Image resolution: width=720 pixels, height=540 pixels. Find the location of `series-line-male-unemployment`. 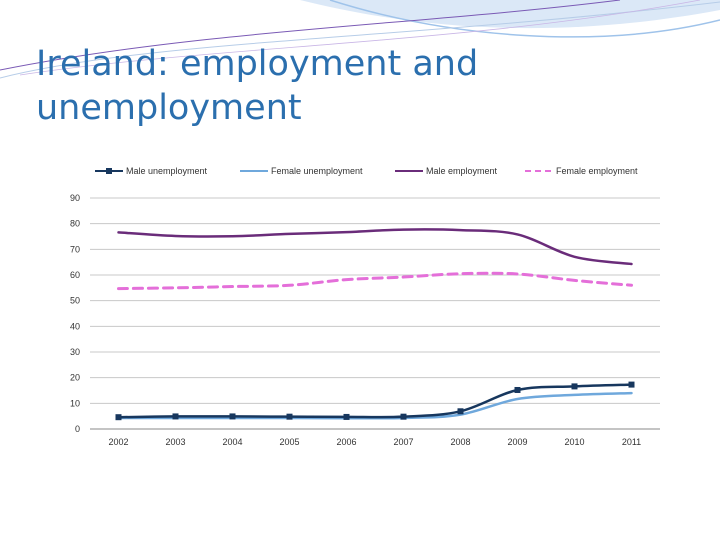

series-line-male-unemployment is located at coordinates (375, 401).